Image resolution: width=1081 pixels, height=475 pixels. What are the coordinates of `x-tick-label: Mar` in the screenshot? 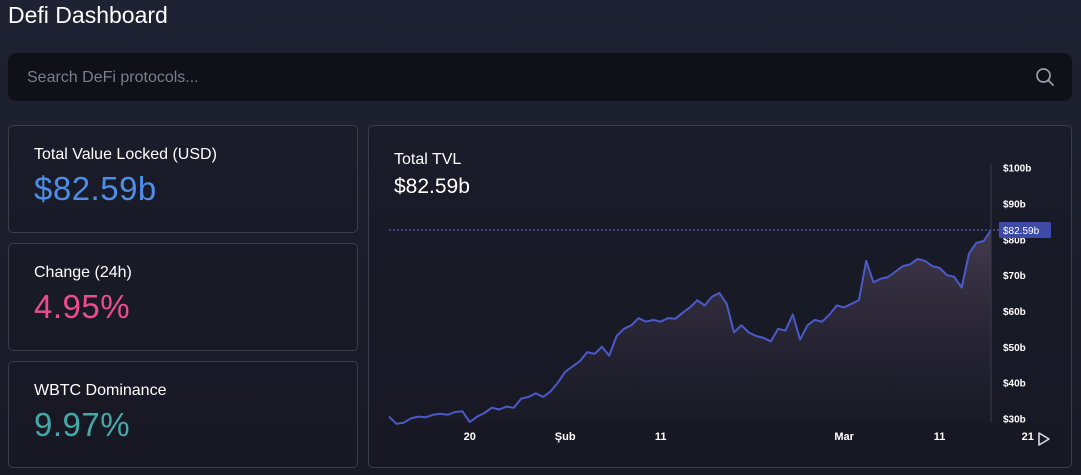 It's located at (844, 437).